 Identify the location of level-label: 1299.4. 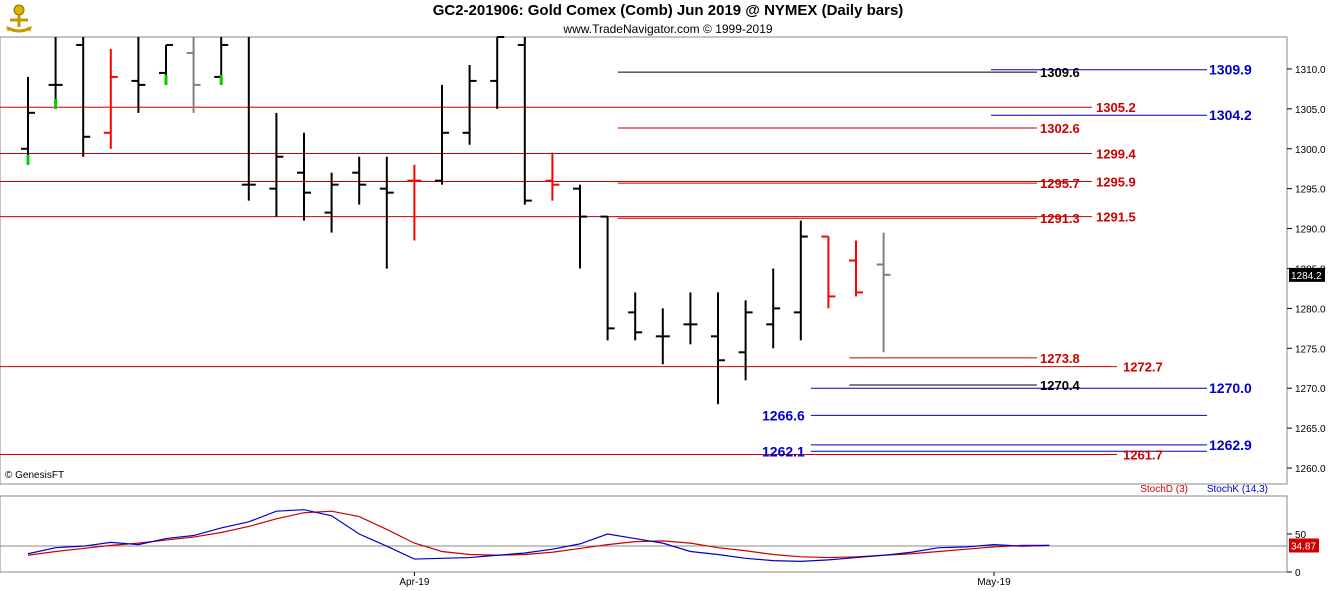
(1116, 154).